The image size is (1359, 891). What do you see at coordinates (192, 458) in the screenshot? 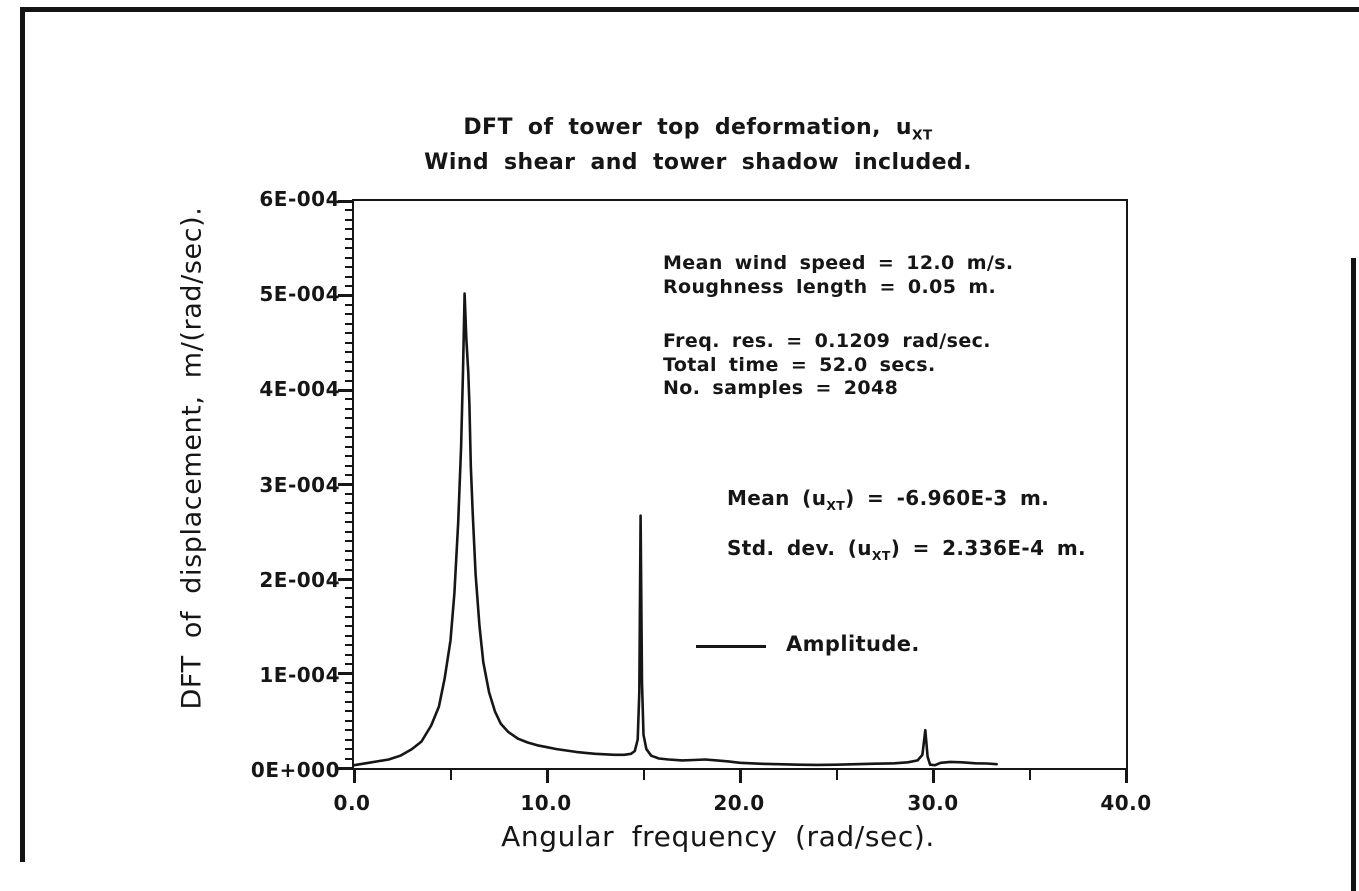
I see `y-axis-title: DFT of displacement, m/(rad/sec).` at bounding box center [192, 458].